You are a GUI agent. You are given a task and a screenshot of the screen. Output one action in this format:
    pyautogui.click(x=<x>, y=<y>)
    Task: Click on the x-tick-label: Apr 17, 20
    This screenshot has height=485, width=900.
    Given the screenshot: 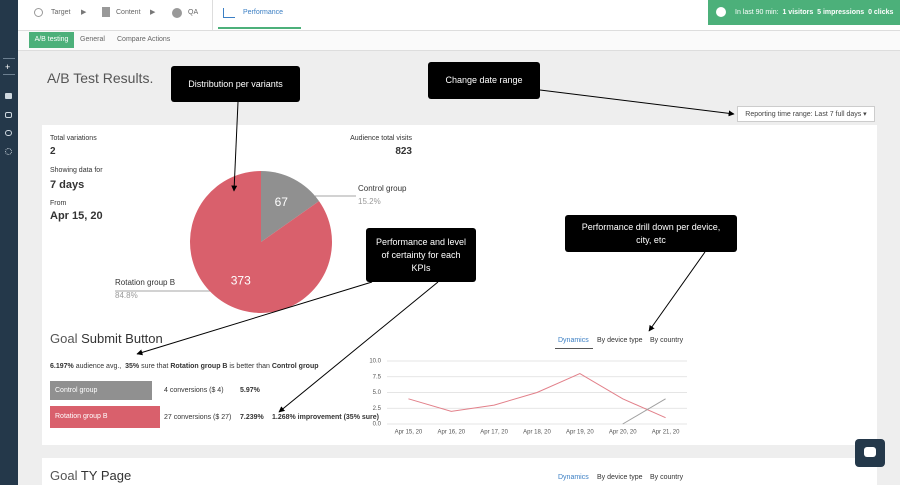 What is the action you would take?
    pyautogui.click(x=494, y=433)
    